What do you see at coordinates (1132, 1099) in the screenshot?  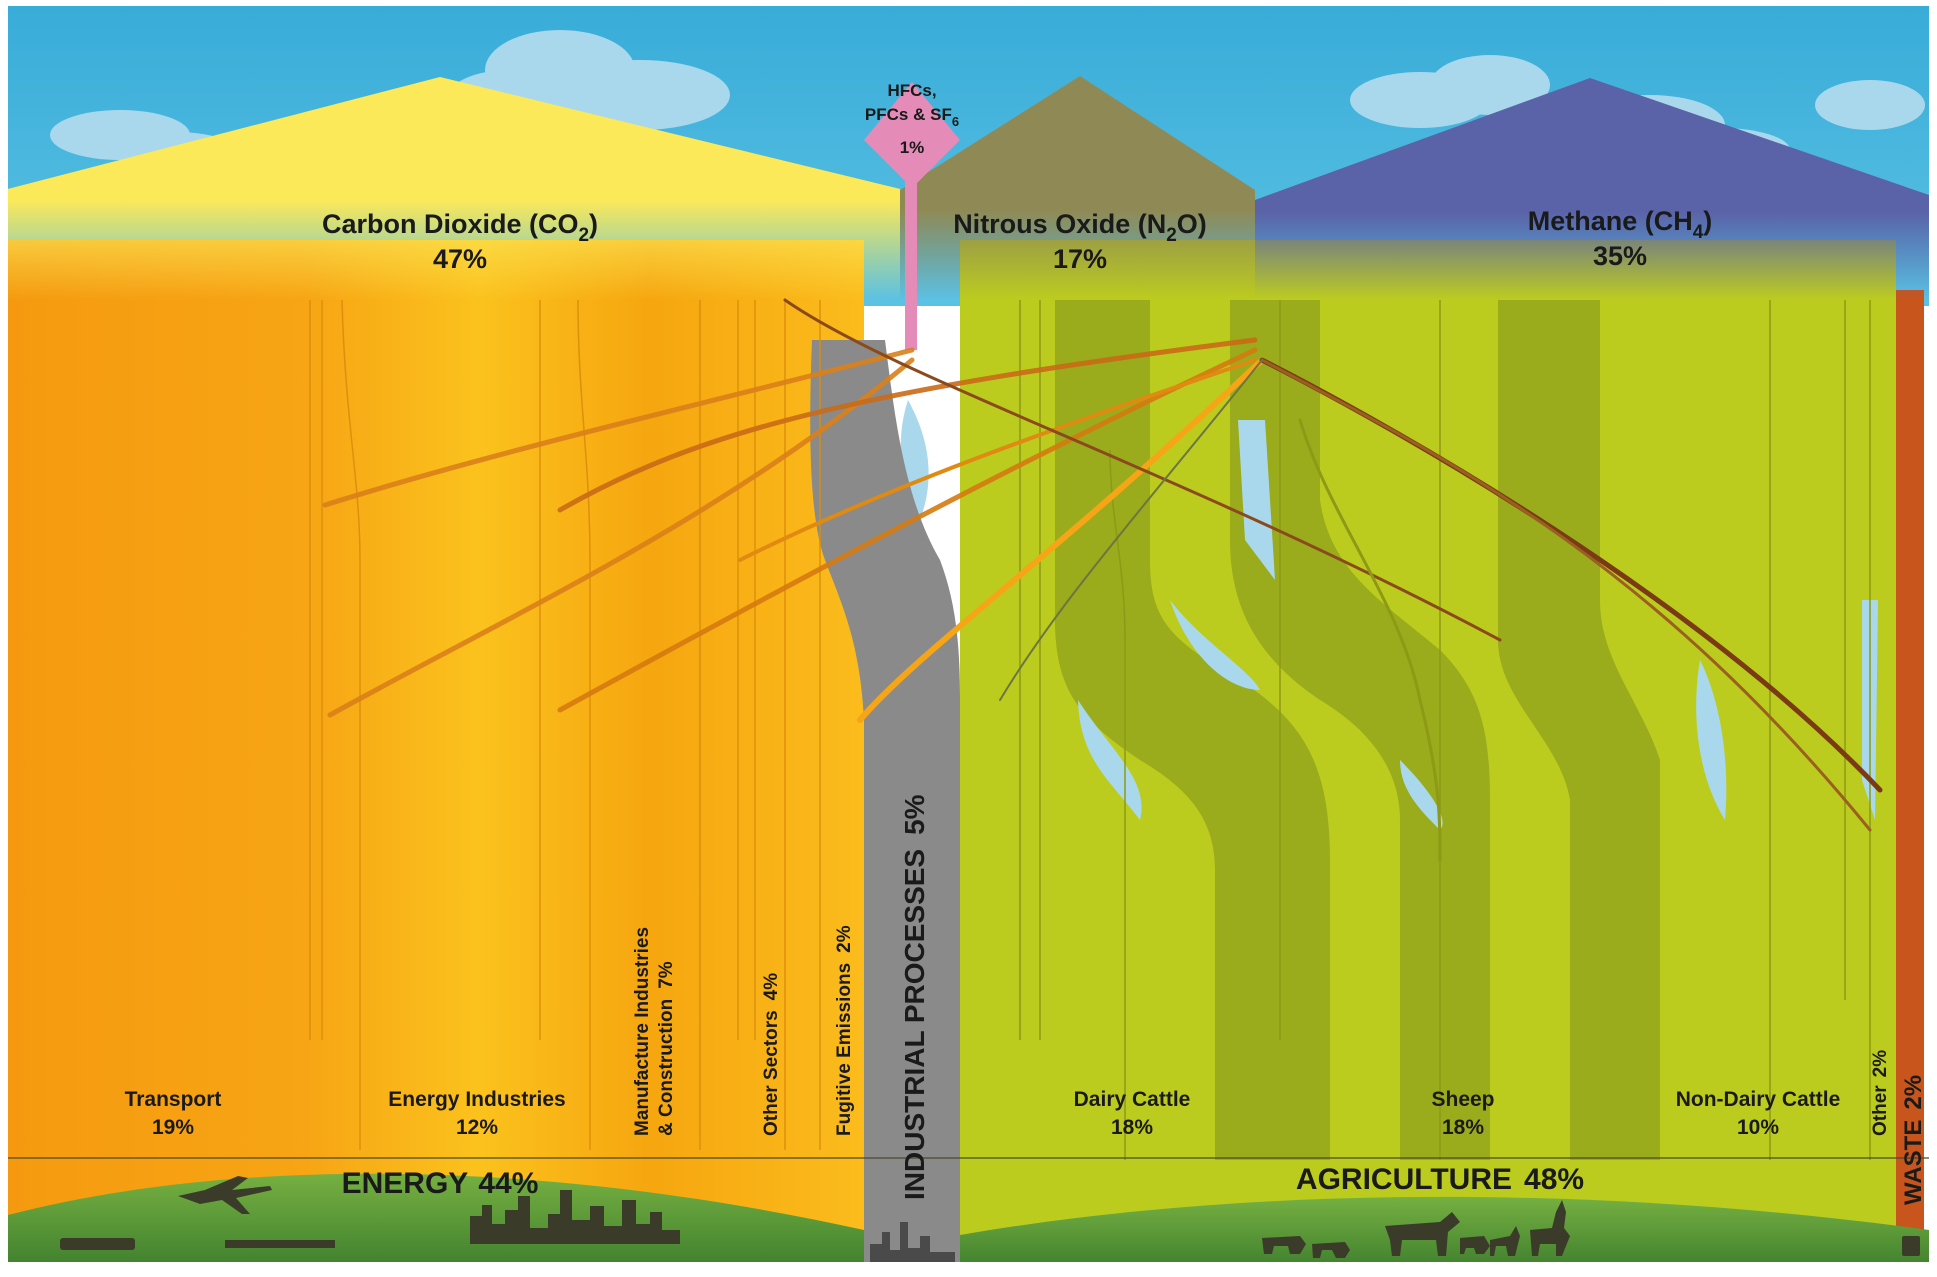 I see `dairy-cattle-label: Dairy Cattle` at bounding box center [1132, 1099].